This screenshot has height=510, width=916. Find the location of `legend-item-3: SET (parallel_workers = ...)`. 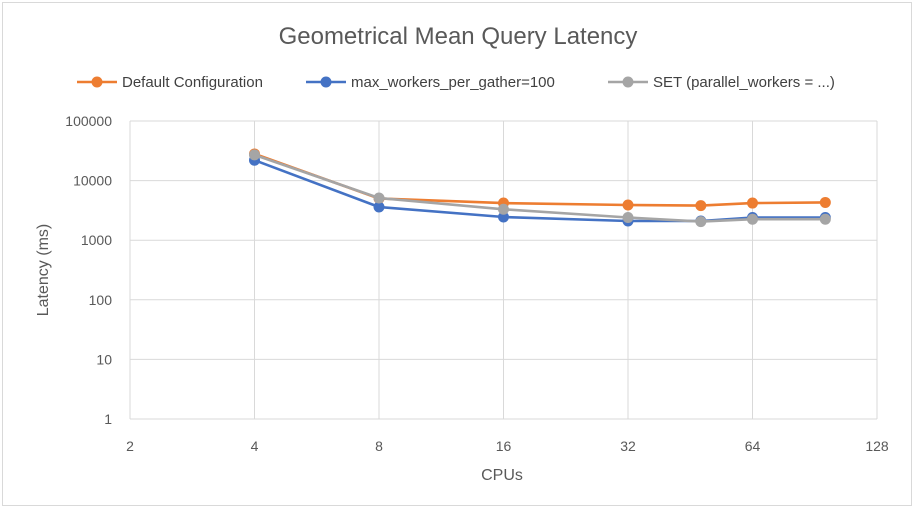

legend-item-3: SET (parallel_workers = ...) is located at coordinates (721, 82).